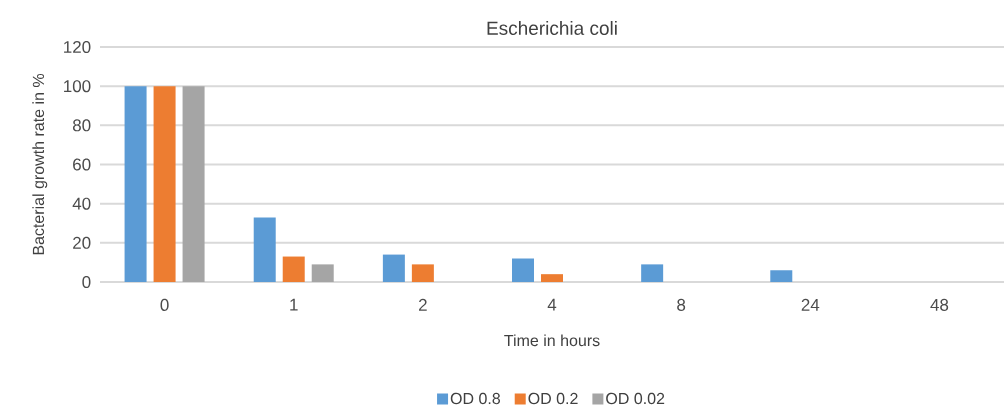  I want to click on x-tick-label: 0, so click(164, 304).